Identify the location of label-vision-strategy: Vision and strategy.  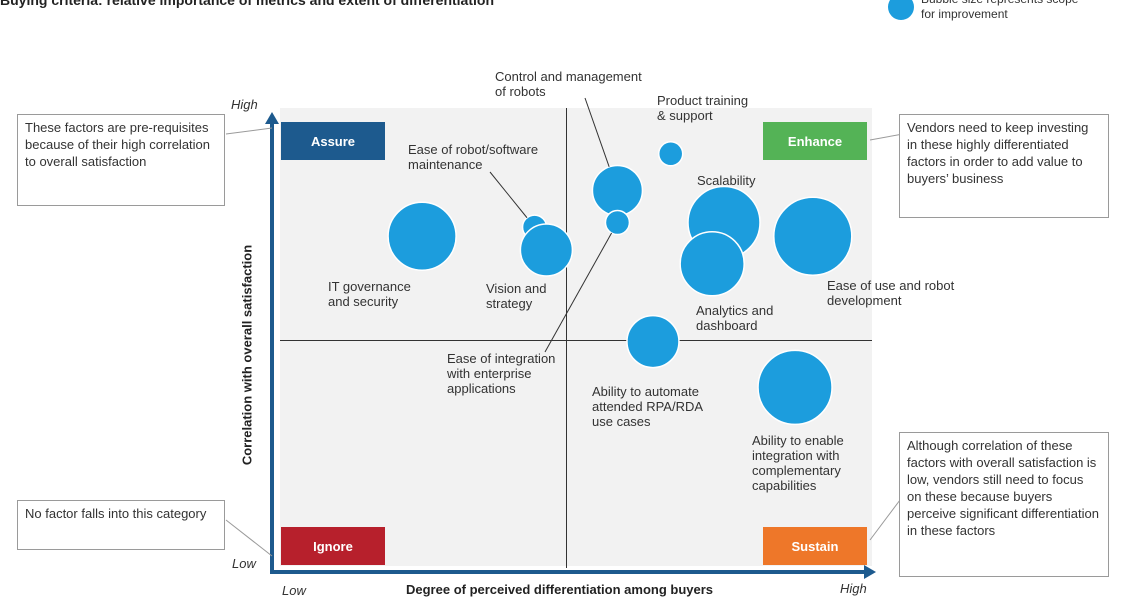
(516, 296).